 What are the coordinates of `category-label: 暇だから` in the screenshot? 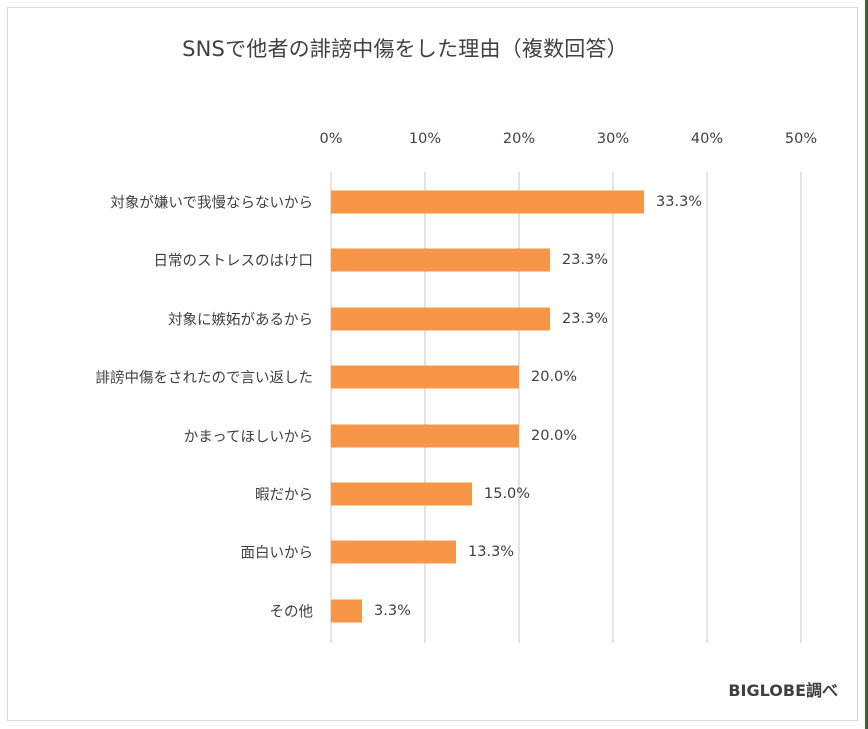 It's located at (284, 495).